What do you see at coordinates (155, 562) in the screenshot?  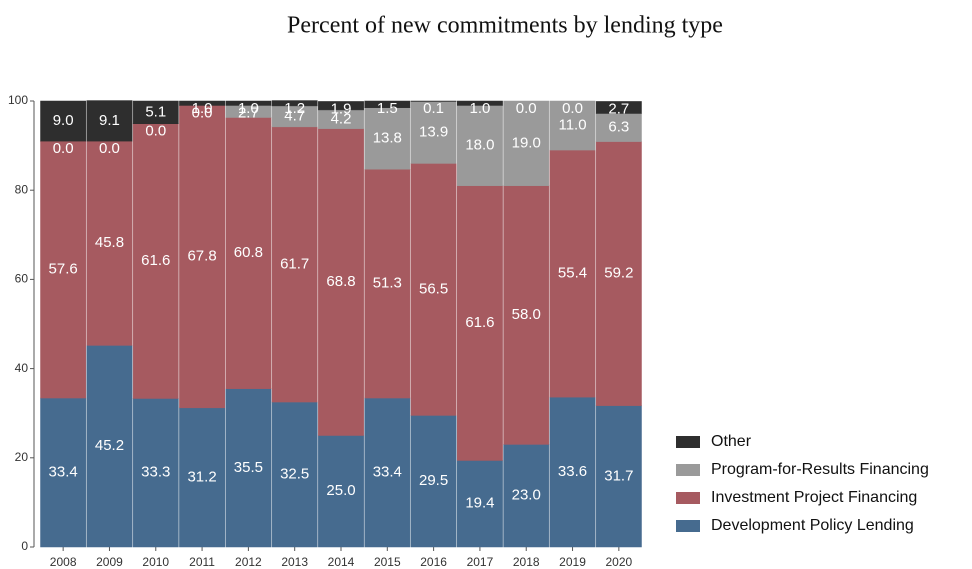 I see `x-tick-label: 2010` at bounding box center [155, 562].